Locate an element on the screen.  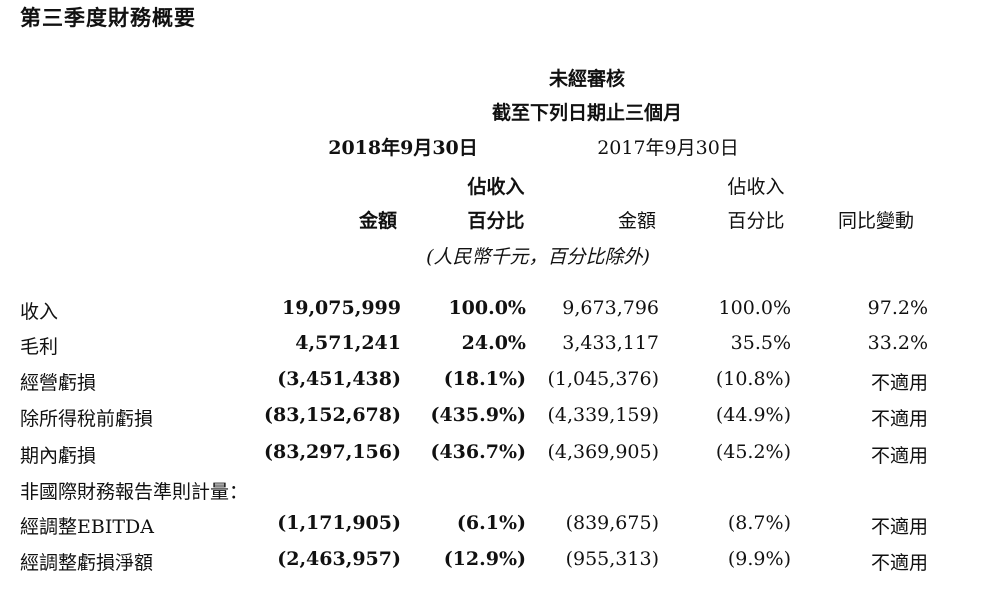
amount-2017: 3,433,117 is located at coordinates (610, 343).